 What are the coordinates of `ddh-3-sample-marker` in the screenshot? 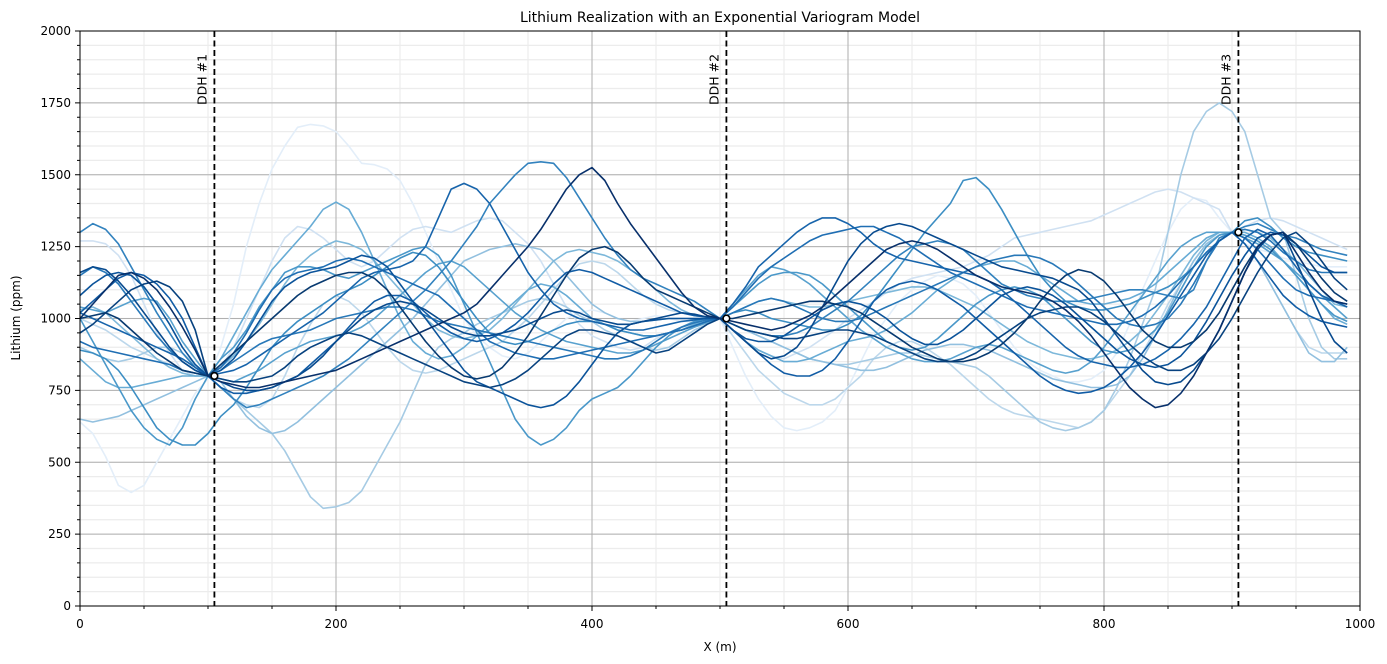 It's located at (1238, 232).